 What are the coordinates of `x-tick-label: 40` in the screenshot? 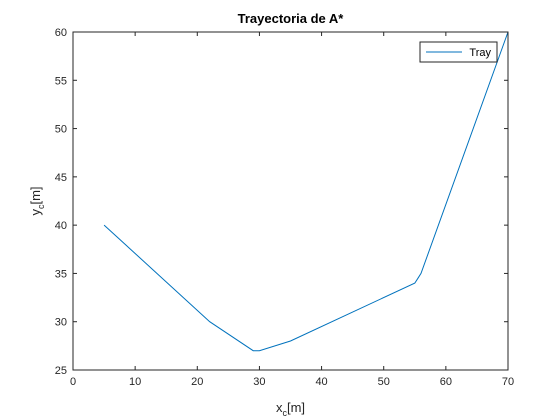 It's located at (321, 382).